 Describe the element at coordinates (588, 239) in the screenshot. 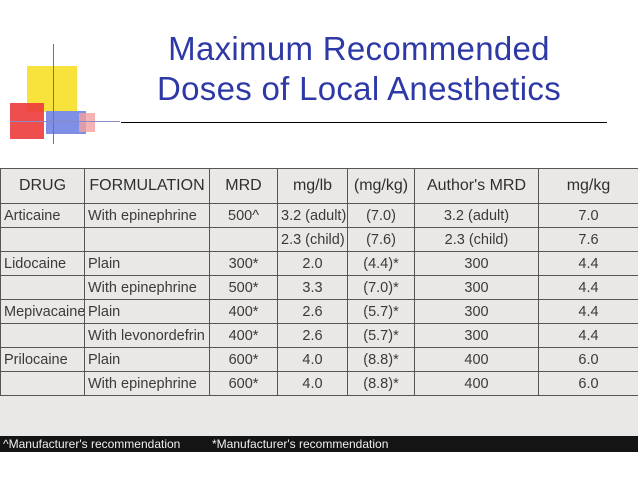

I see `cell-mg-kg: 7.6` at that location.